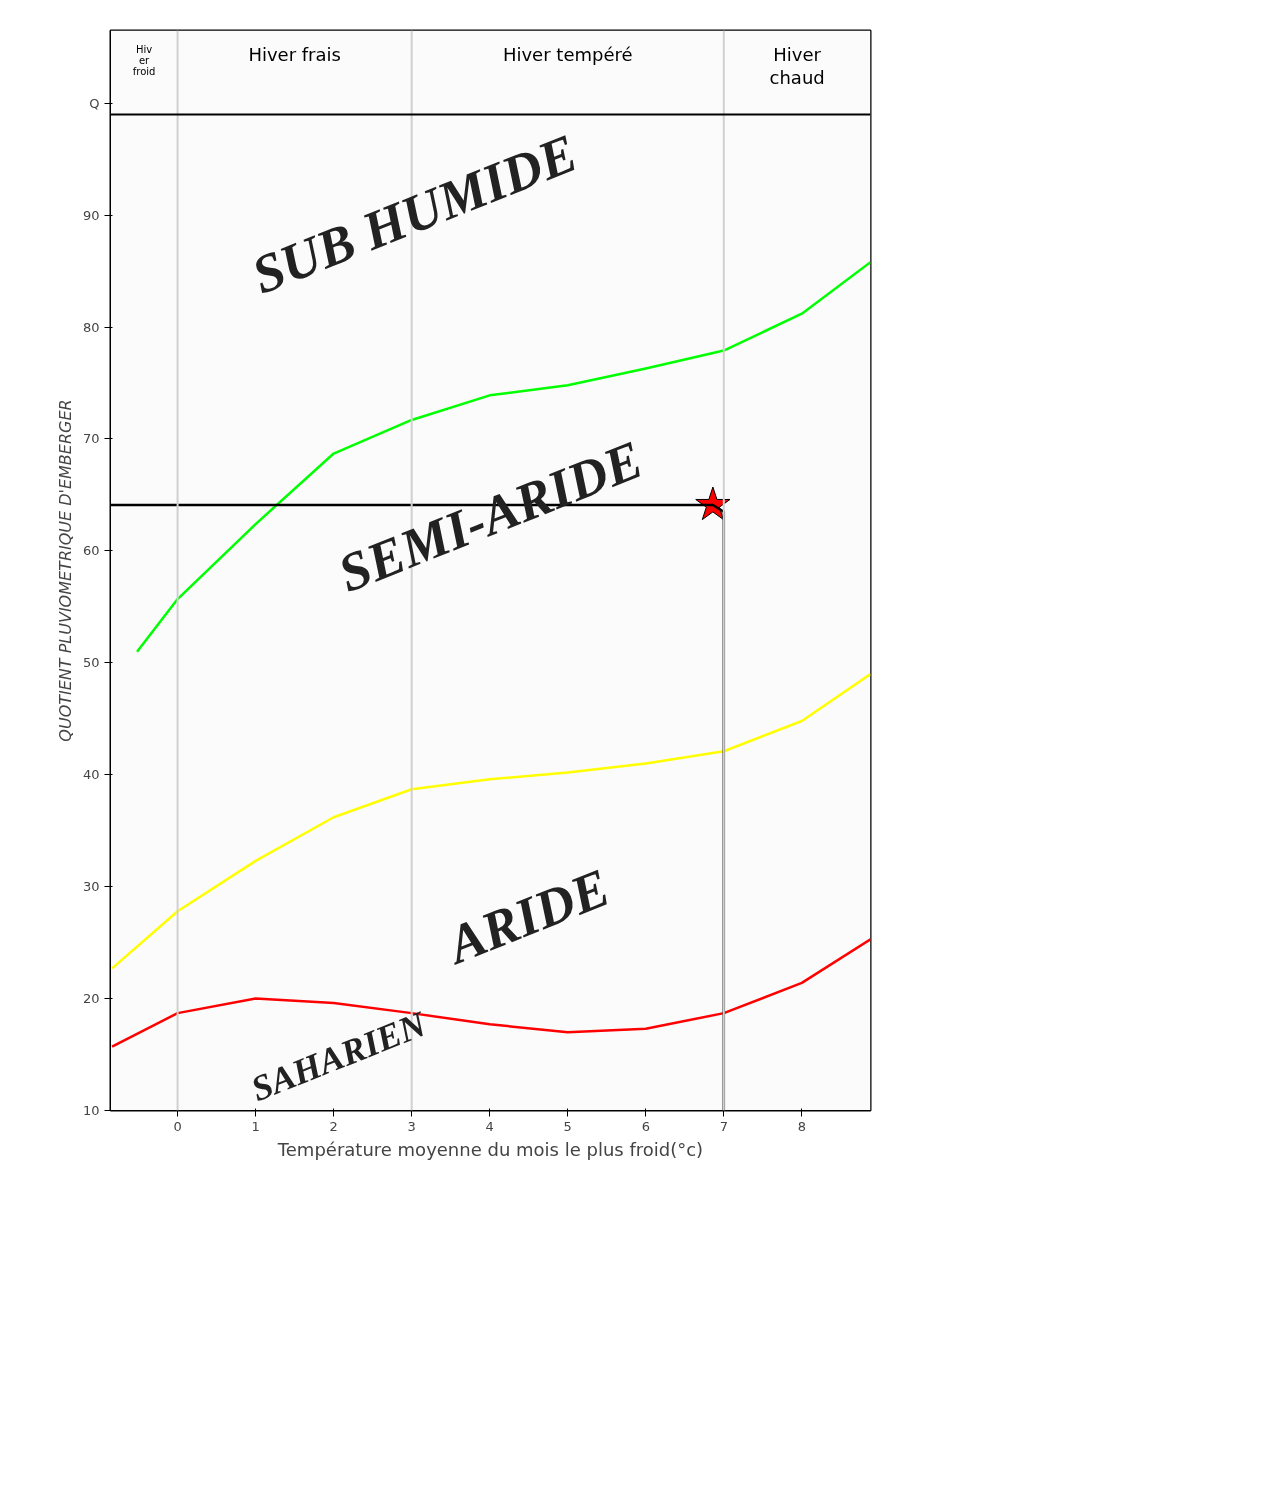 The image size is (1279, 1501). Describe the element at coordinates (489, 1126) in the screenshot. I see `x-tick-label: 4` at that location.